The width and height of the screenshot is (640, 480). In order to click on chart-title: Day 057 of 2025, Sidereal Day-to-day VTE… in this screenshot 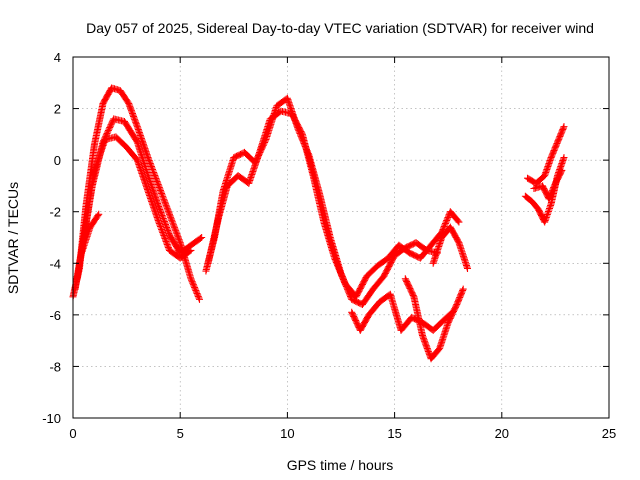, I will do `click(340, 28)`.